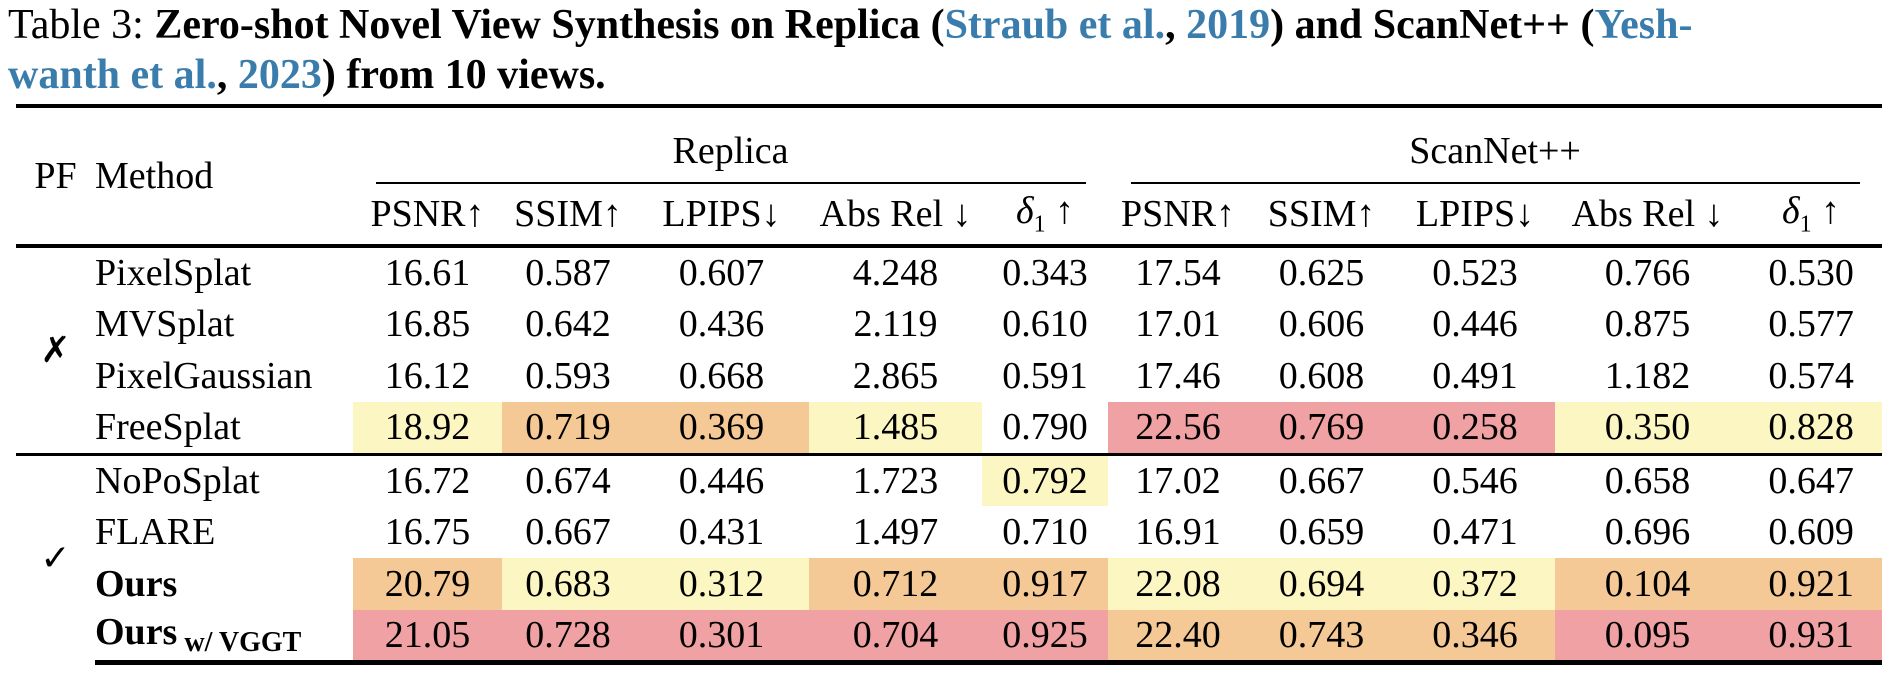 Image resolution: width=1882 pixels, height=688 pixels. What do you see at coordinates (1178, 637) in the screenshot?
I see `metric-value: 22.40` at bounding box center [1178, 637].